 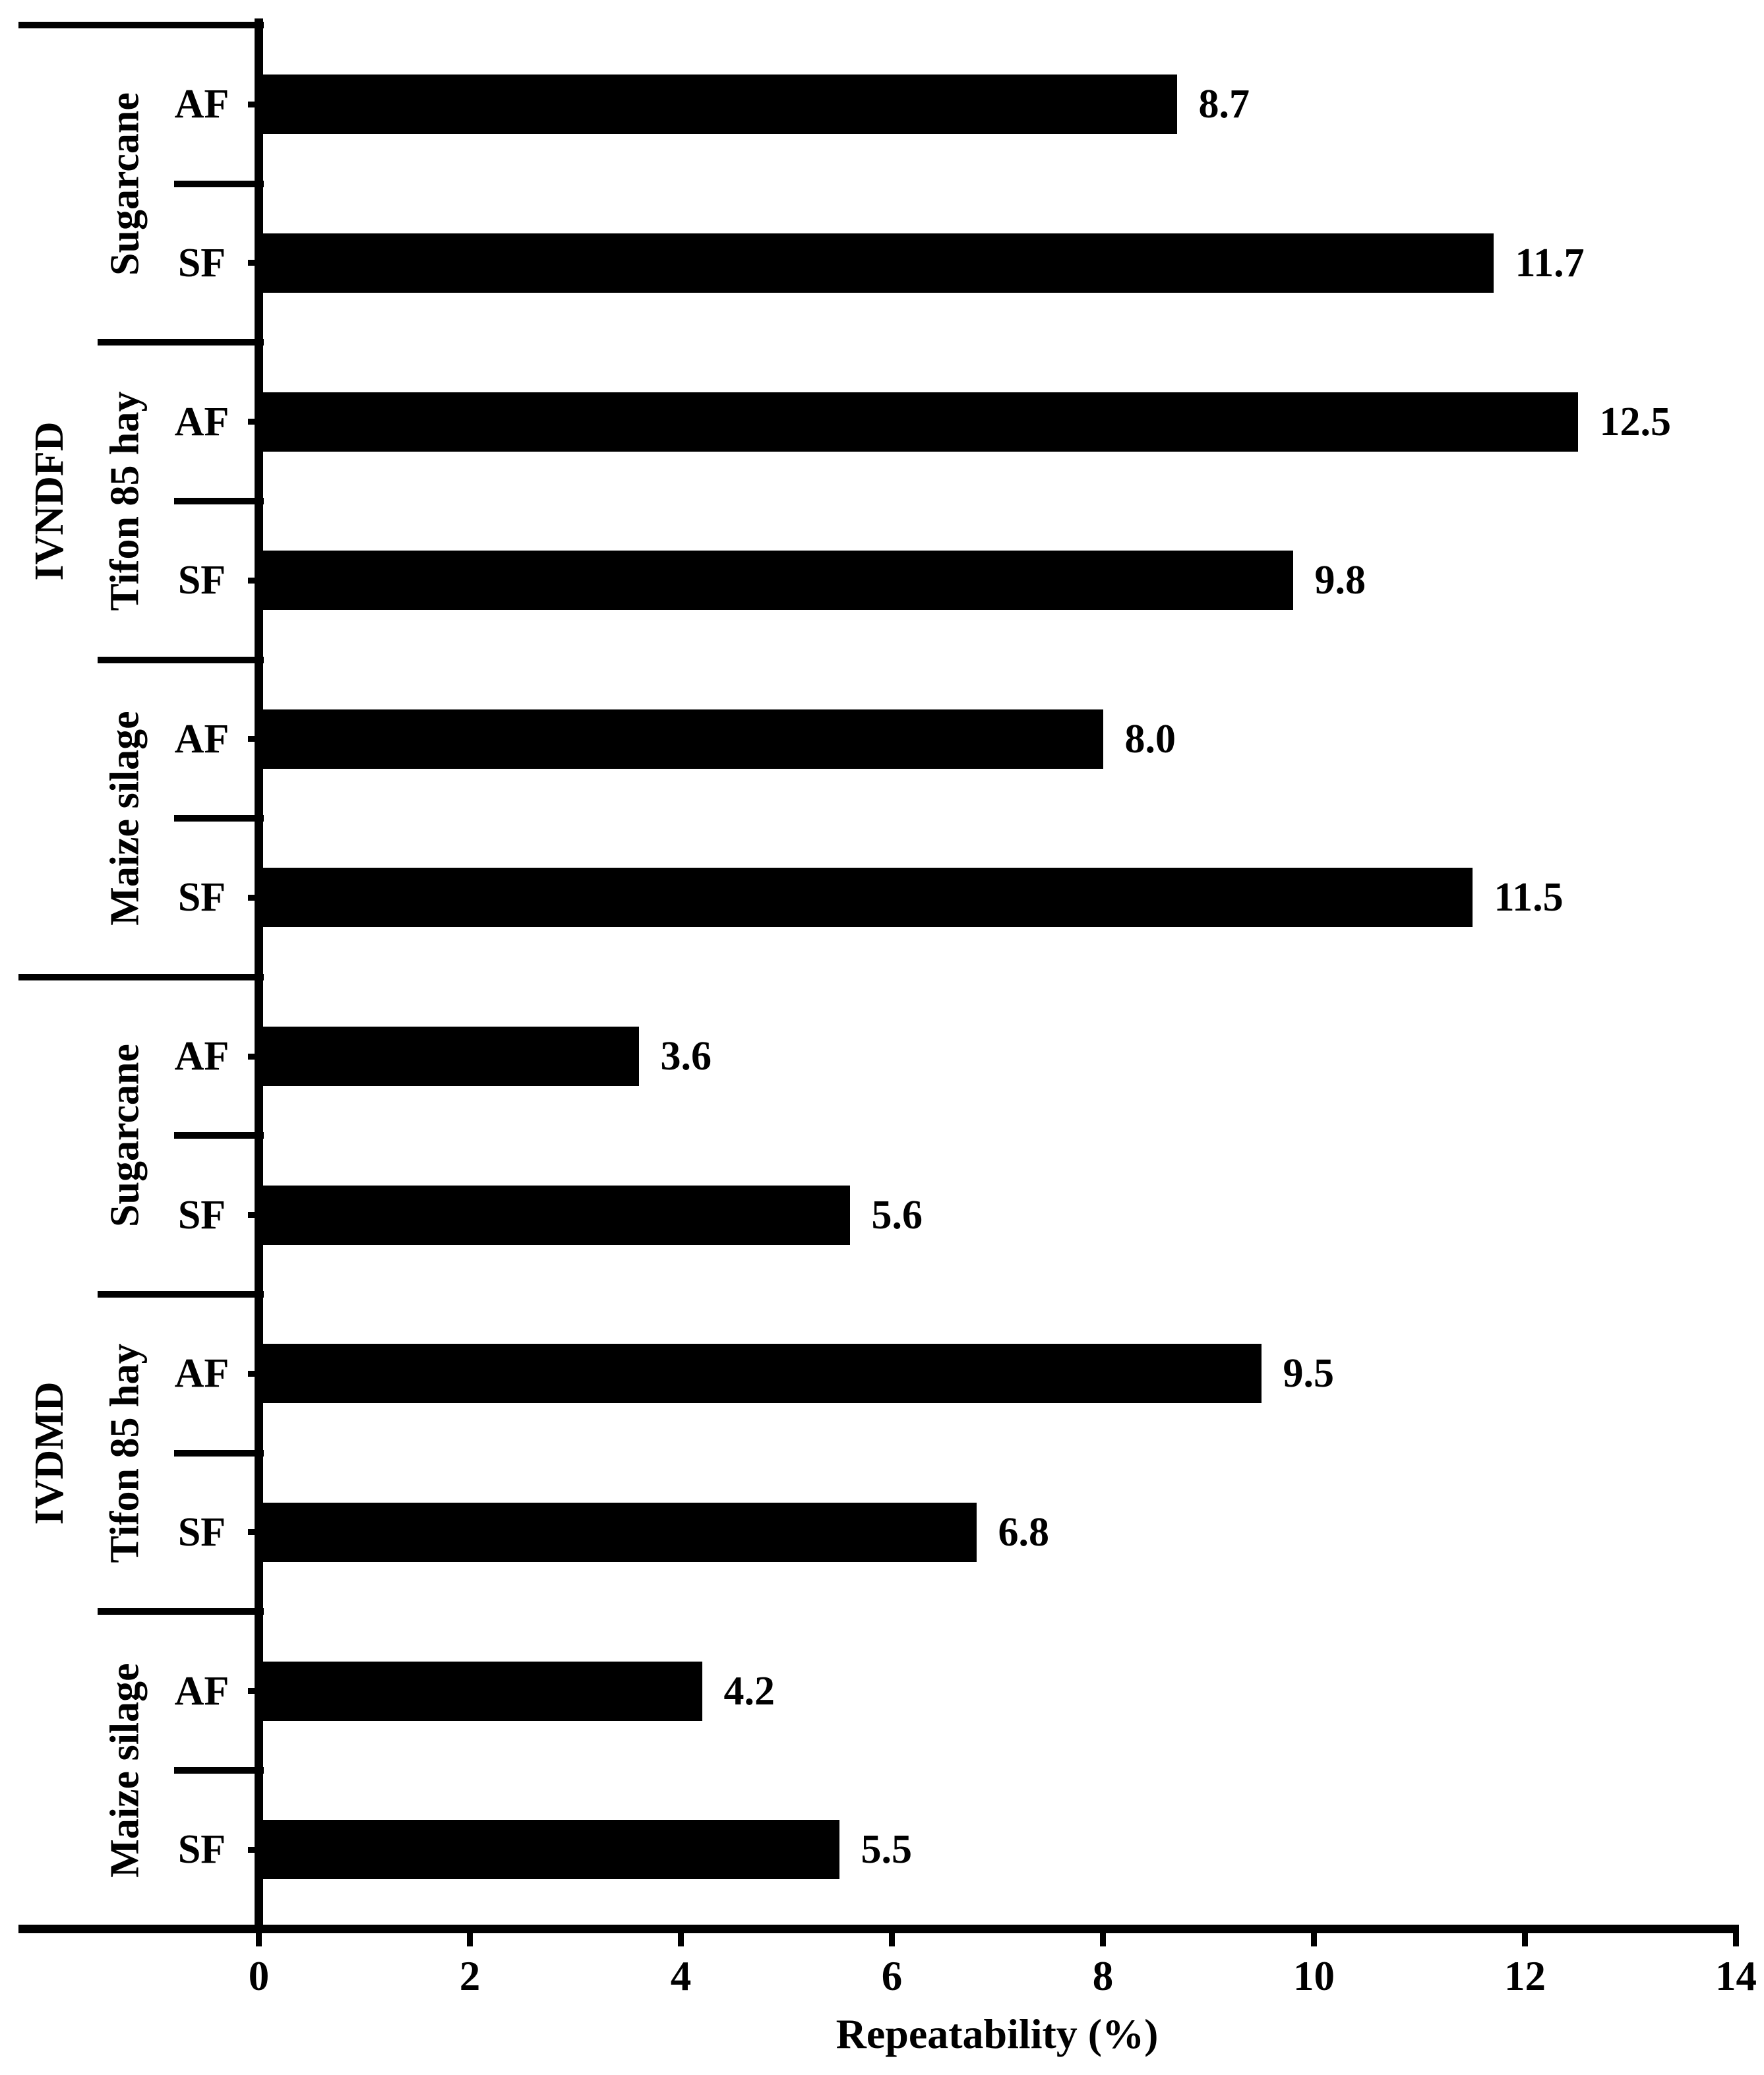 What do you see at coordinates (470, 1976) in the screenshot?
I see `x-tick-label: 2` at bounding box center [470, 1976].